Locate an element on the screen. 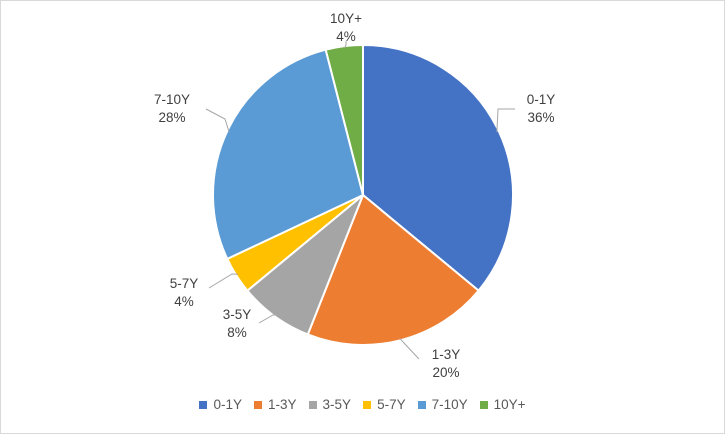  data-label: 10Y+ 4% is located at coordinates (346, 27).